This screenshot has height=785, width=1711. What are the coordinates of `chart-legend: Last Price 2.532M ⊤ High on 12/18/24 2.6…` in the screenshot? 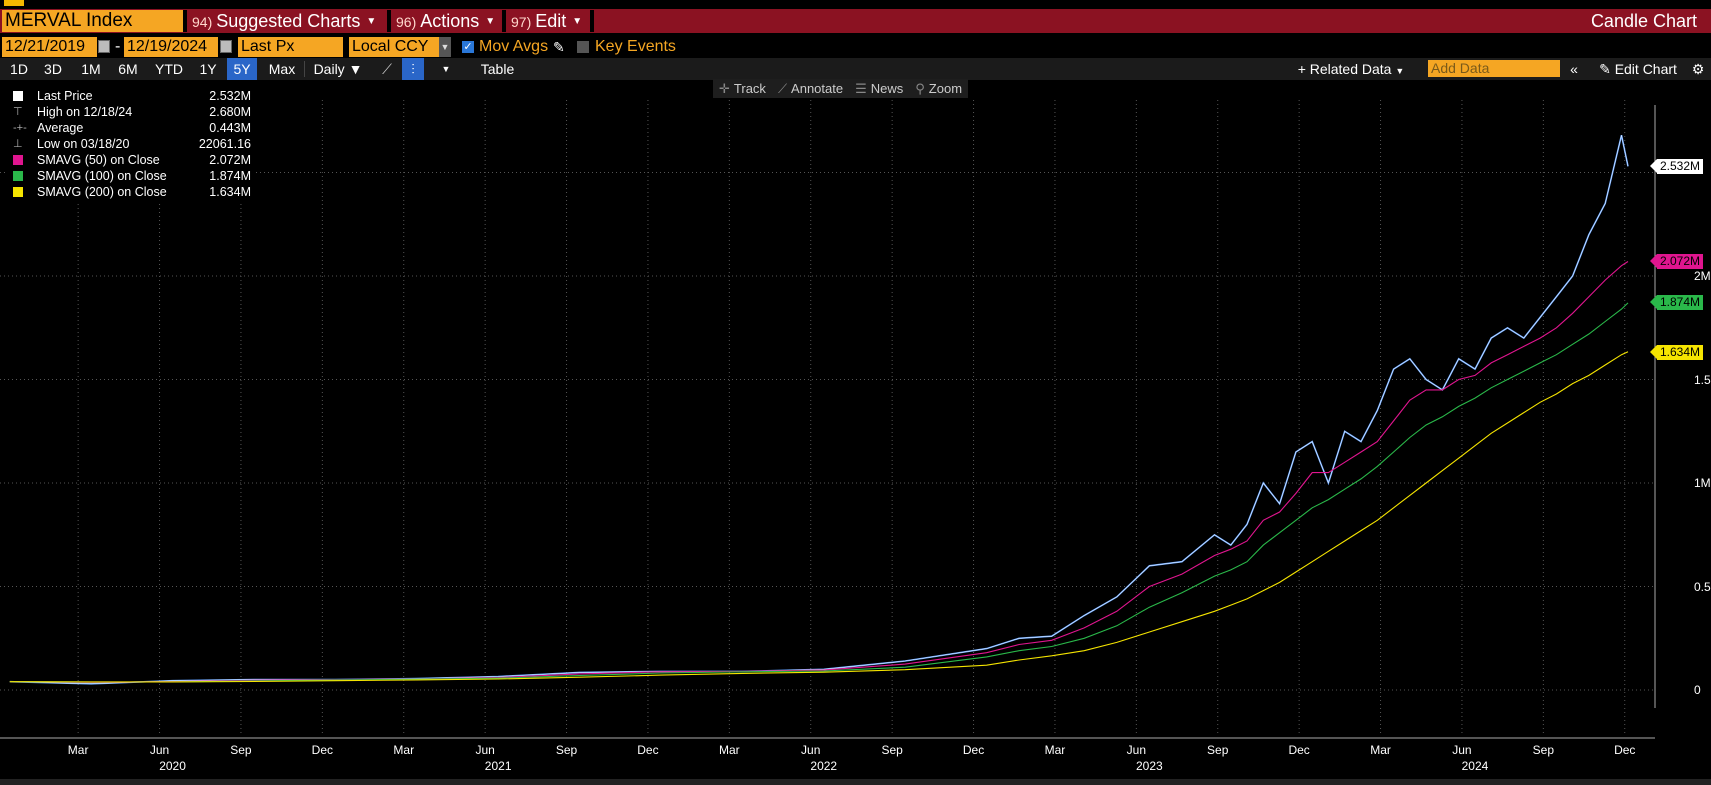 It's located at (131, 145).